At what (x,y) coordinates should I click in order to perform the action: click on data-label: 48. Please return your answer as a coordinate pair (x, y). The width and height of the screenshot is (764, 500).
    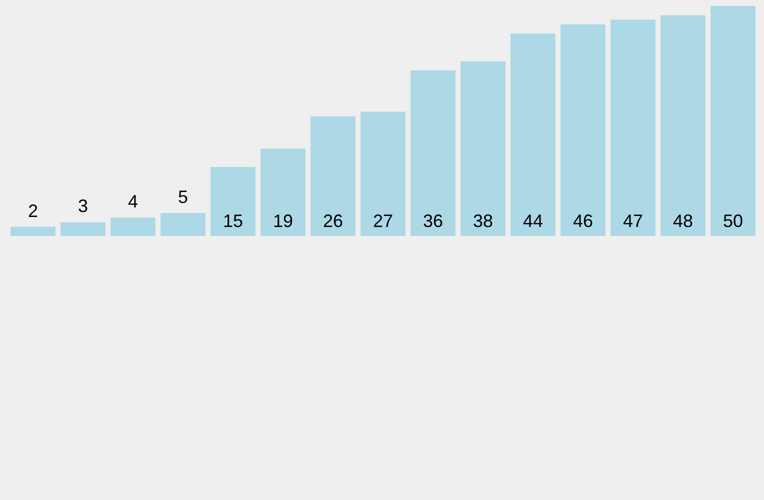
    Looking at the image, I should click on (683, 220).